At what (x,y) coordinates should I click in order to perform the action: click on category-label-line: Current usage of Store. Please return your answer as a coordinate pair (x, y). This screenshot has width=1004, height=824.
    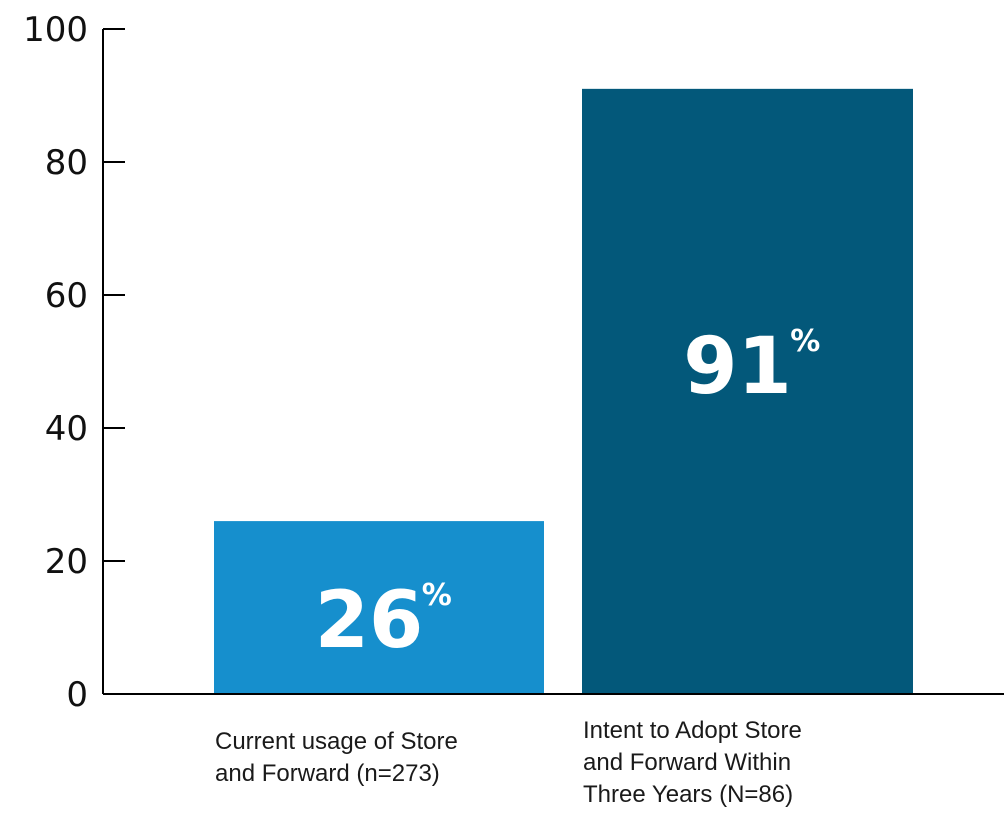
    Looking at the image, I should click on (336, 741).